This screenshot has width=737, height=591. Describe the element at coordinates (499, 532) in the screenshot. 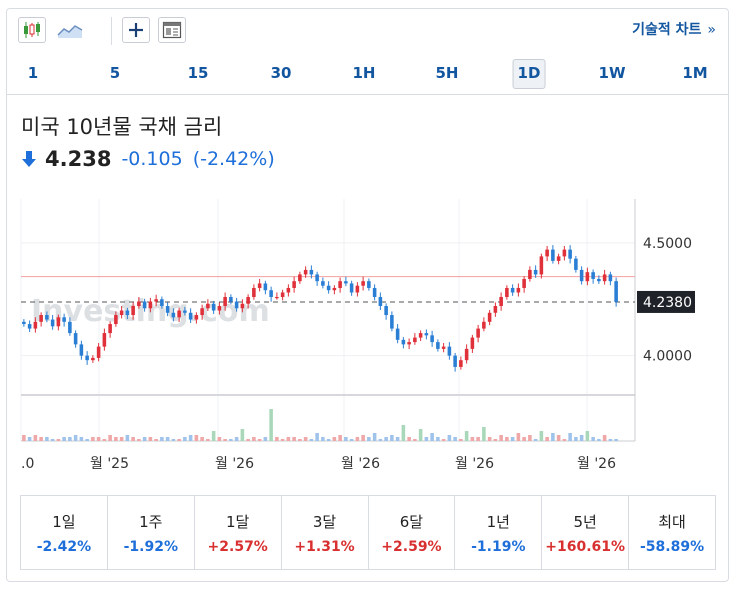

I see `performance-cell: 1년 -1.19%` at that location.